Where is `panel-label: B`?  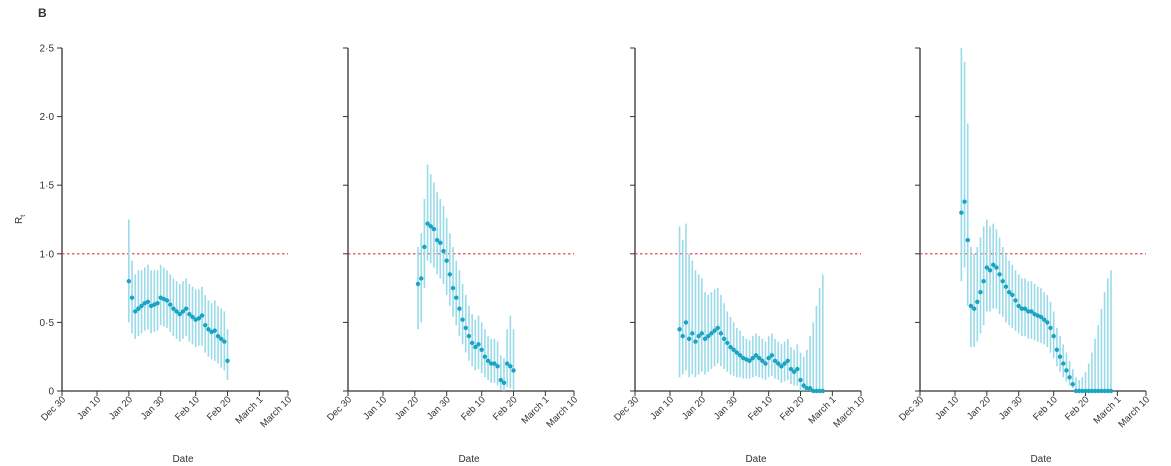 panel-label: B is located at coordinates (42, 13).